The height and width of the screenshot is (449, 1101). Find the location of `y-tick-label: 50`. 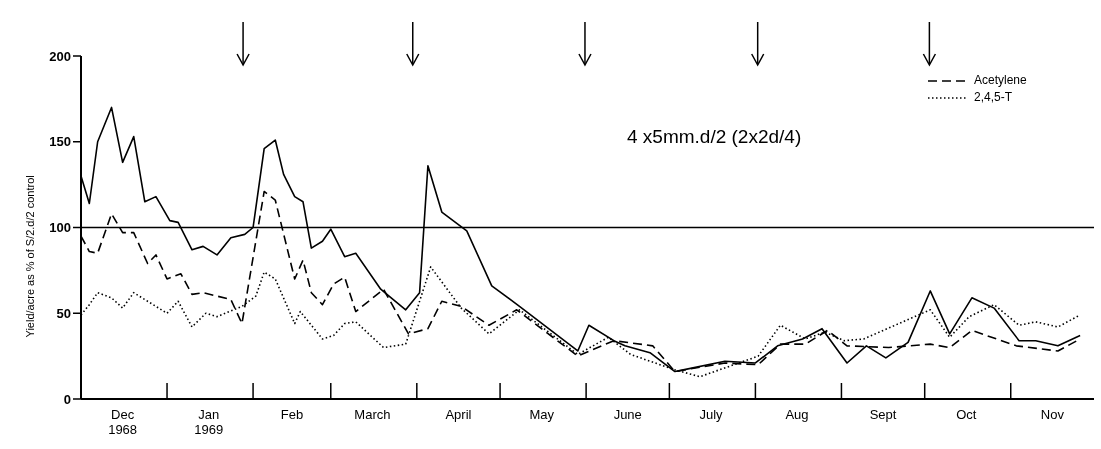

y-tick-label: 50 is located at coordinates (63, 313).